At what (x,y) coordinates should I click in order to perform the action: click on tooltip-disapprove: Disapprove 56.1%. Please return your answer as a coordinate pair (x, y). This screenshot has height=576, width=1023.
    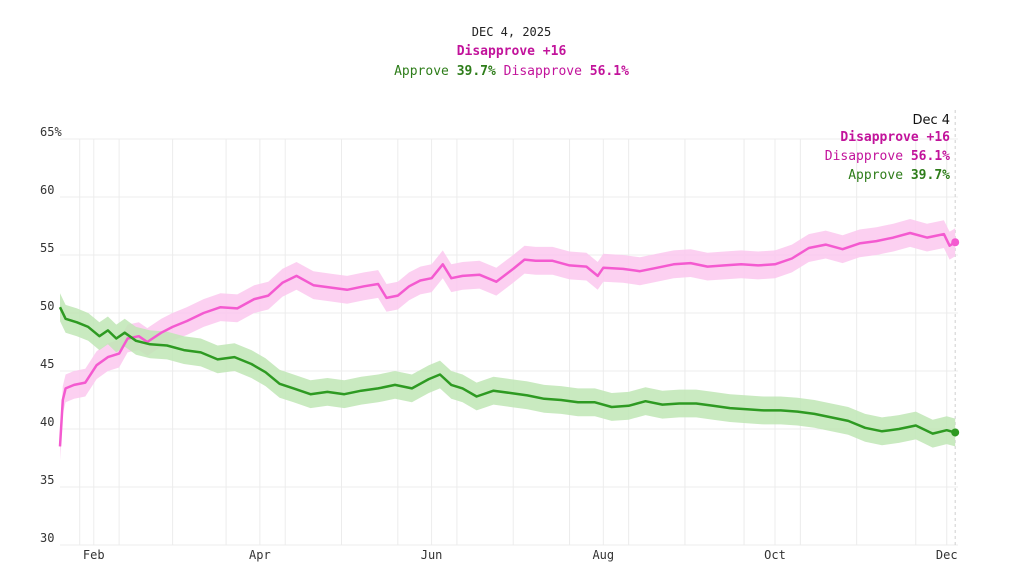
    Looking at the image, I should click on (887, 156).